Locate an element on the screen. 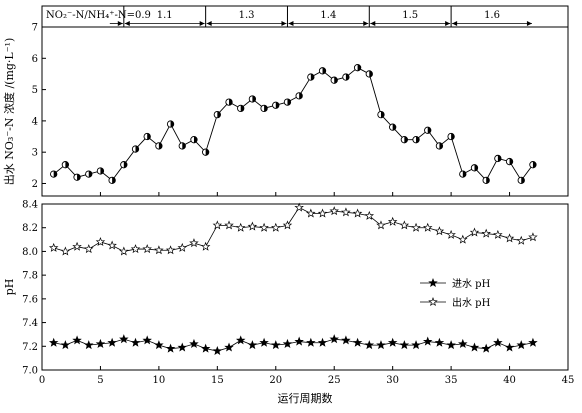 The width and height of the screenshot is (582, 413). band-label: 1.6 is located at coordinates (492, 15).